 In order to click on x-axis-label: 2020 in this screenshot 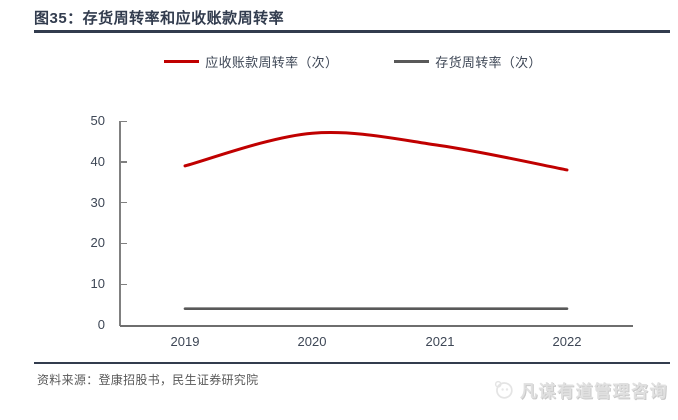, I will do `click(312, 341)`.